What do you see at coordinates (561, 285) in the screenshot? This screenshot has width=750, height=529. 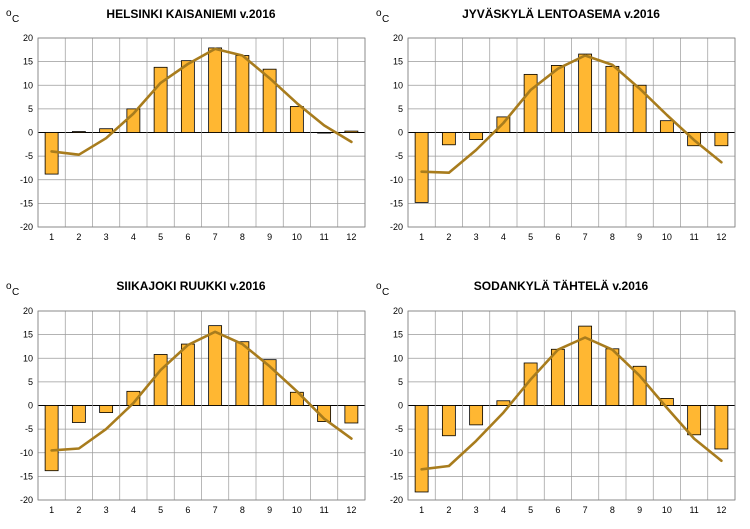 I see `chart-title: SODANKYLÄ TÄHTELÄ v.2016` at bounding box center [561, 285].